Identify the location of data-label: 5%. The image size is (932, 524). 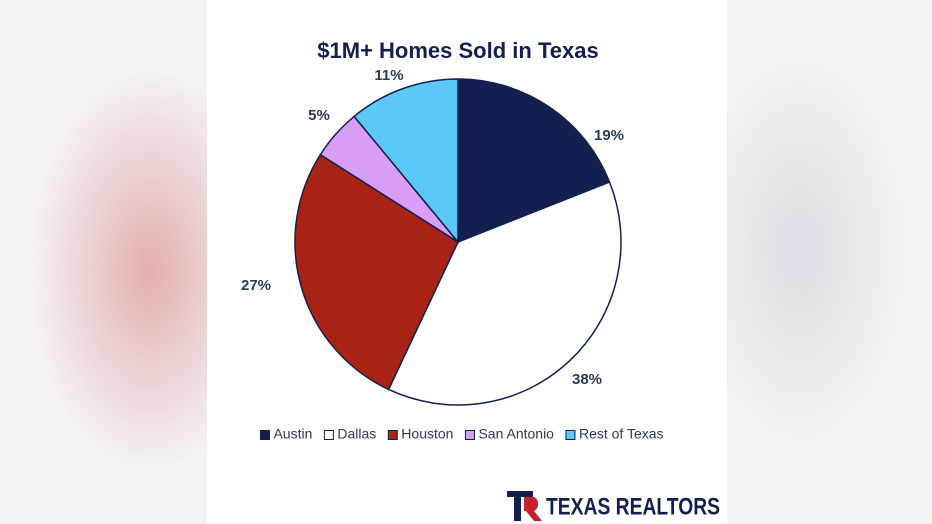
(319, 115).